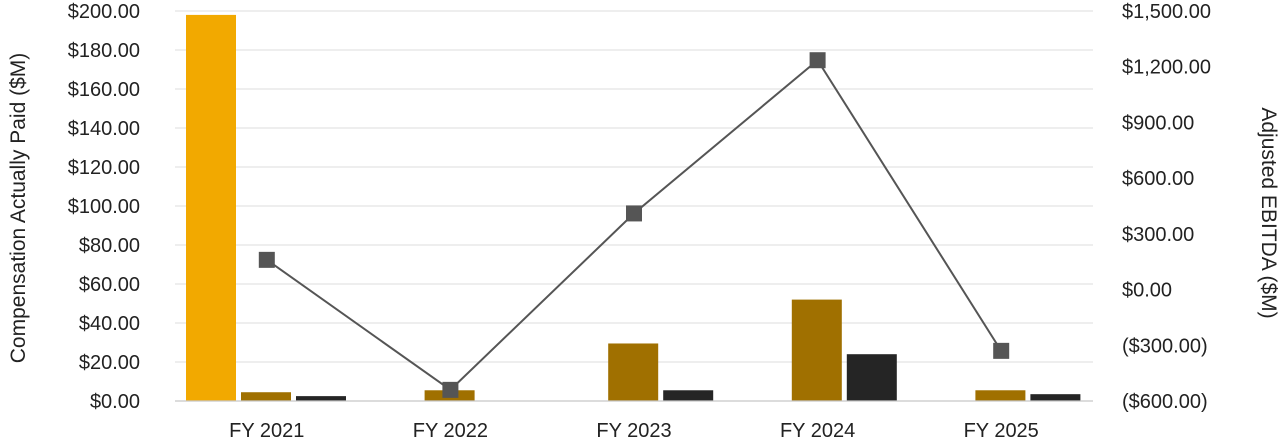  I want to click on bar-series-2-fy-2024, so click(816, 350).